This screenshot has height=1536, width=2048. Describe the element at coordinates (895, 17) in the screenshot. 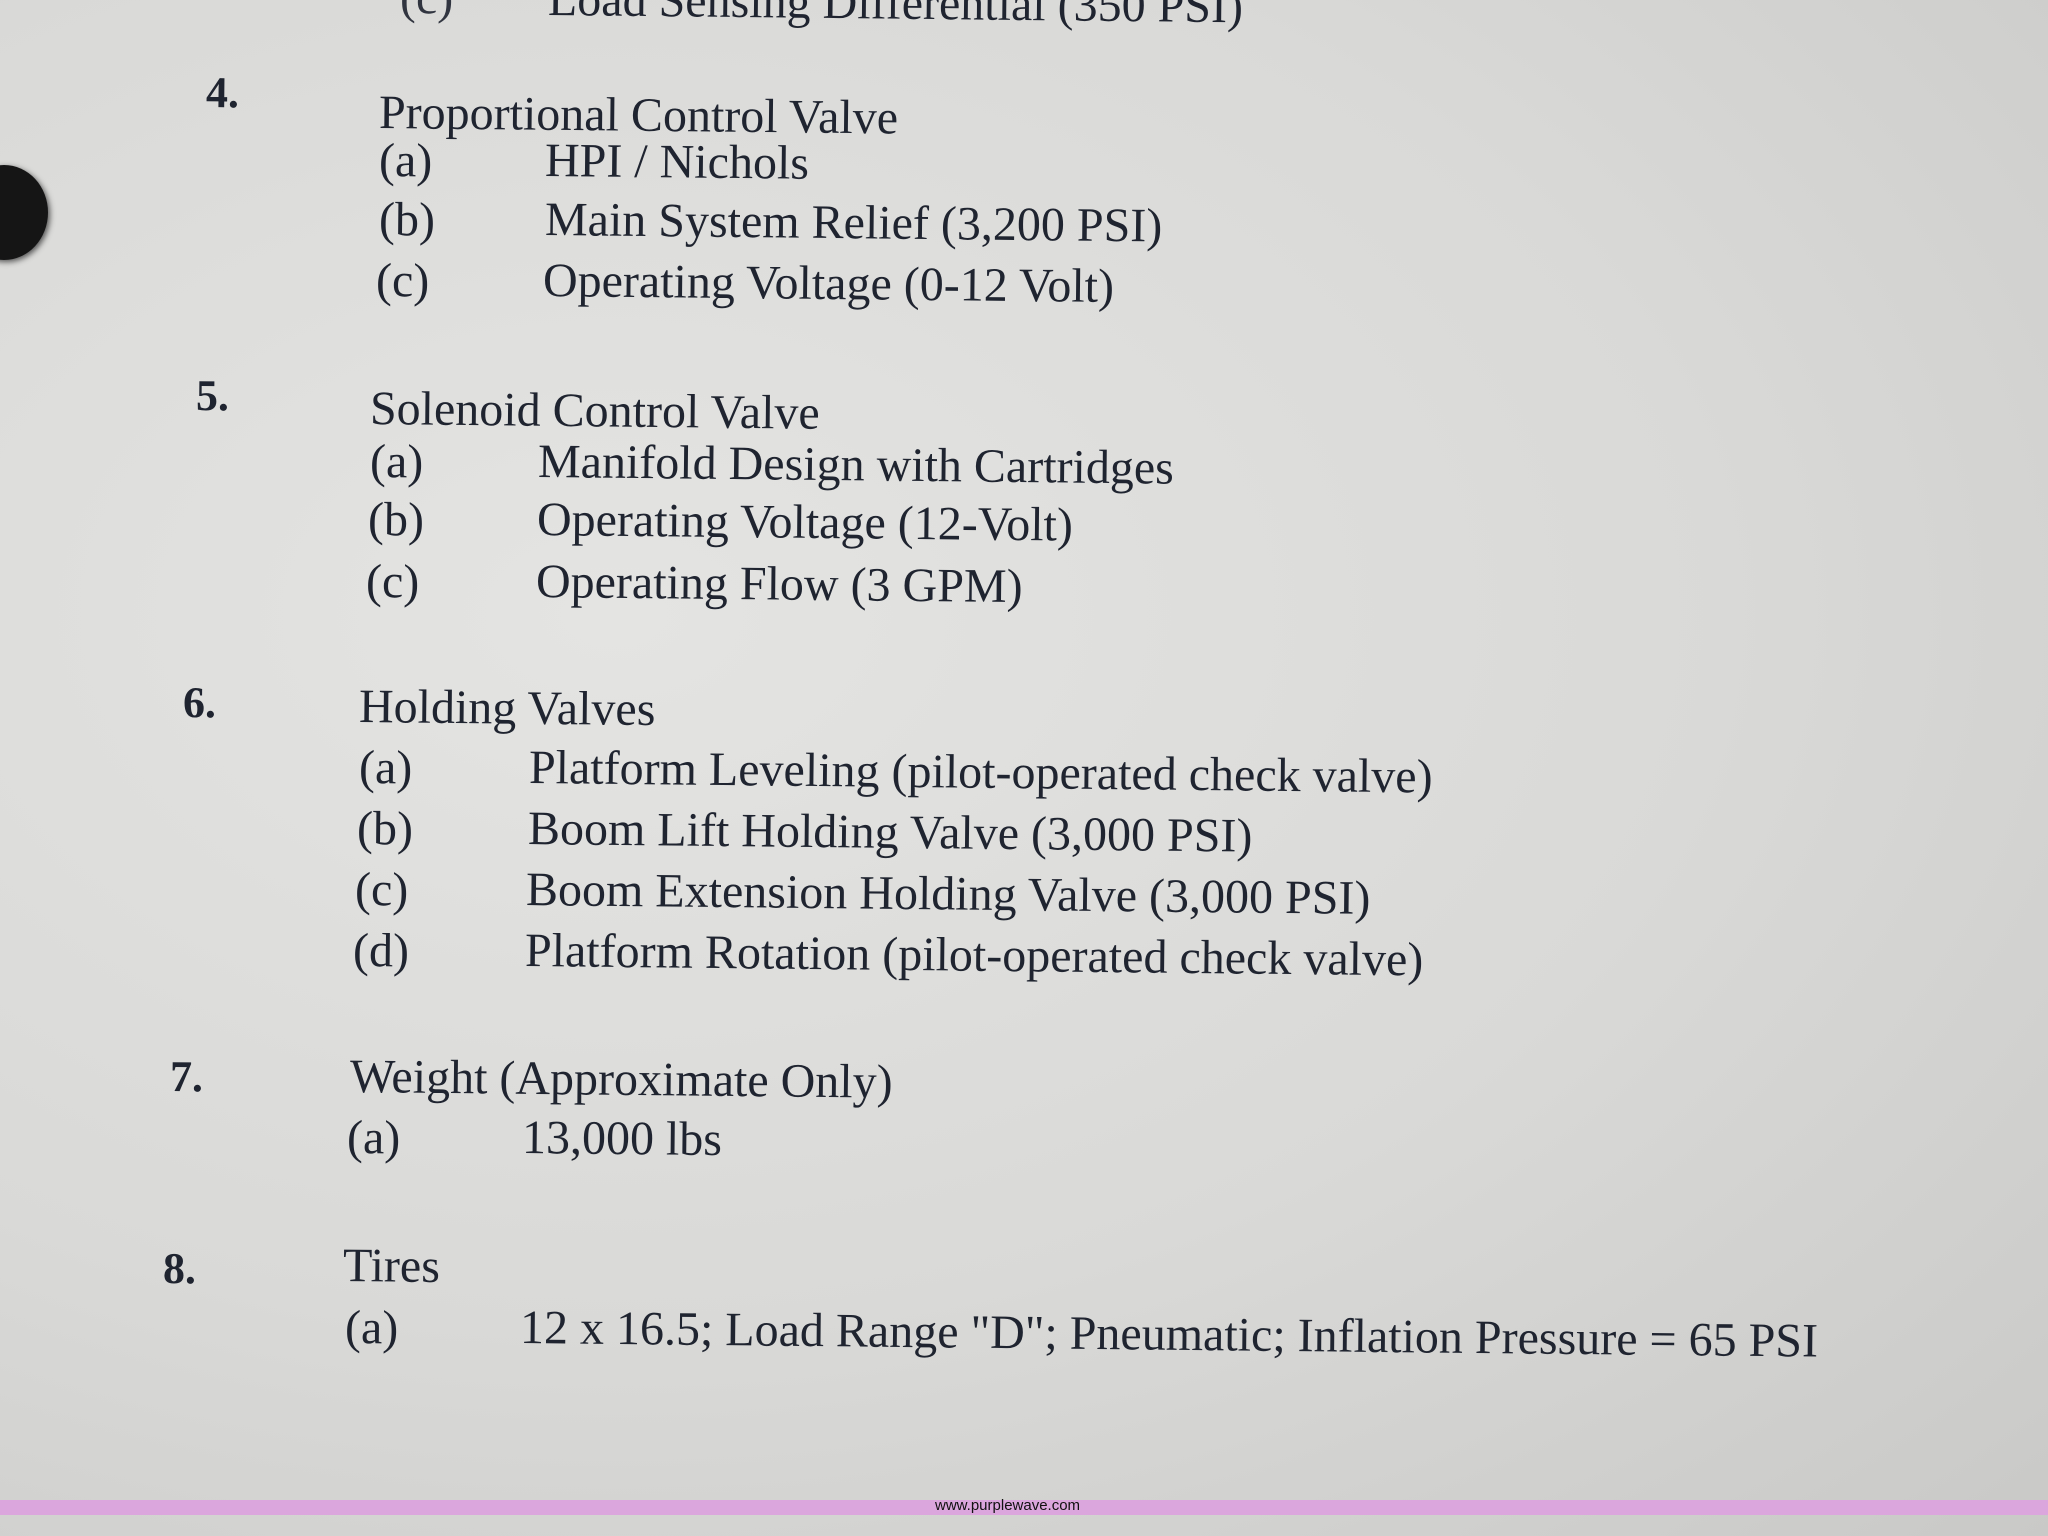

I see `item-text: Load Sensing Differential (350 PSI)` at that location.